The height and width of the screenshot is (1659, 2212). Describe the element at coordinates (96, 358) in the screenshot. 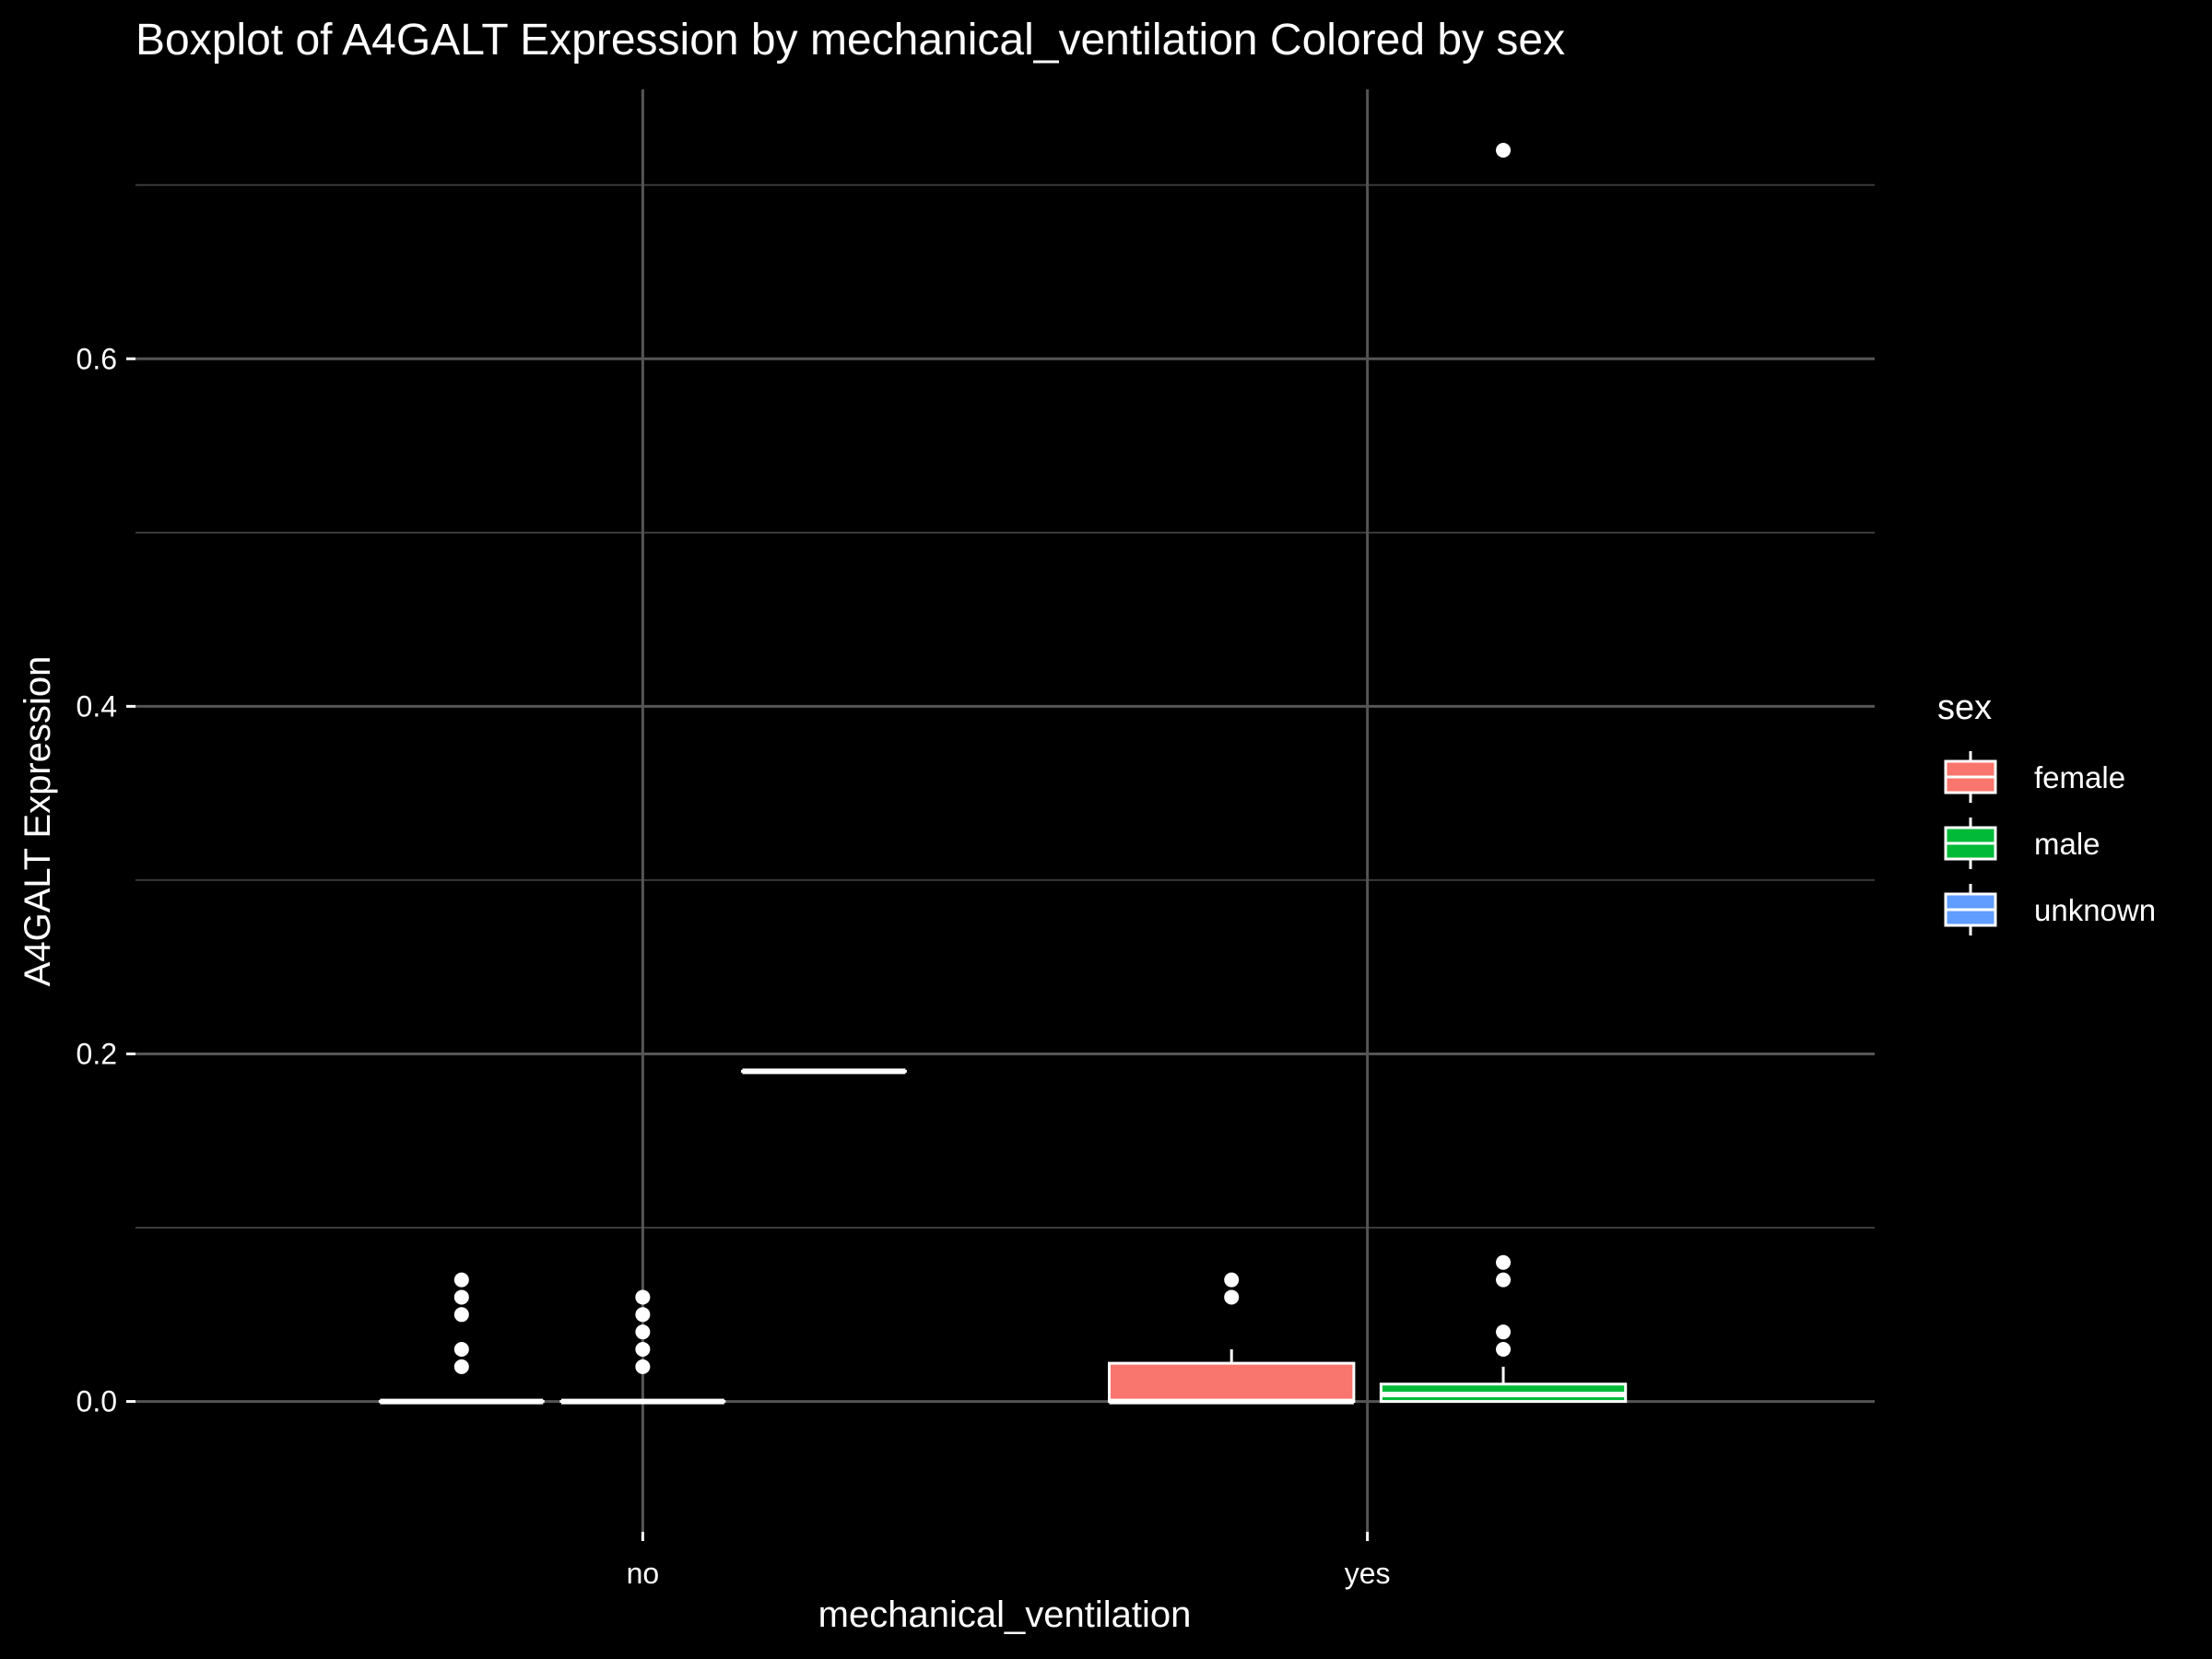

I see `y-tick-label: 0.6` at that location.